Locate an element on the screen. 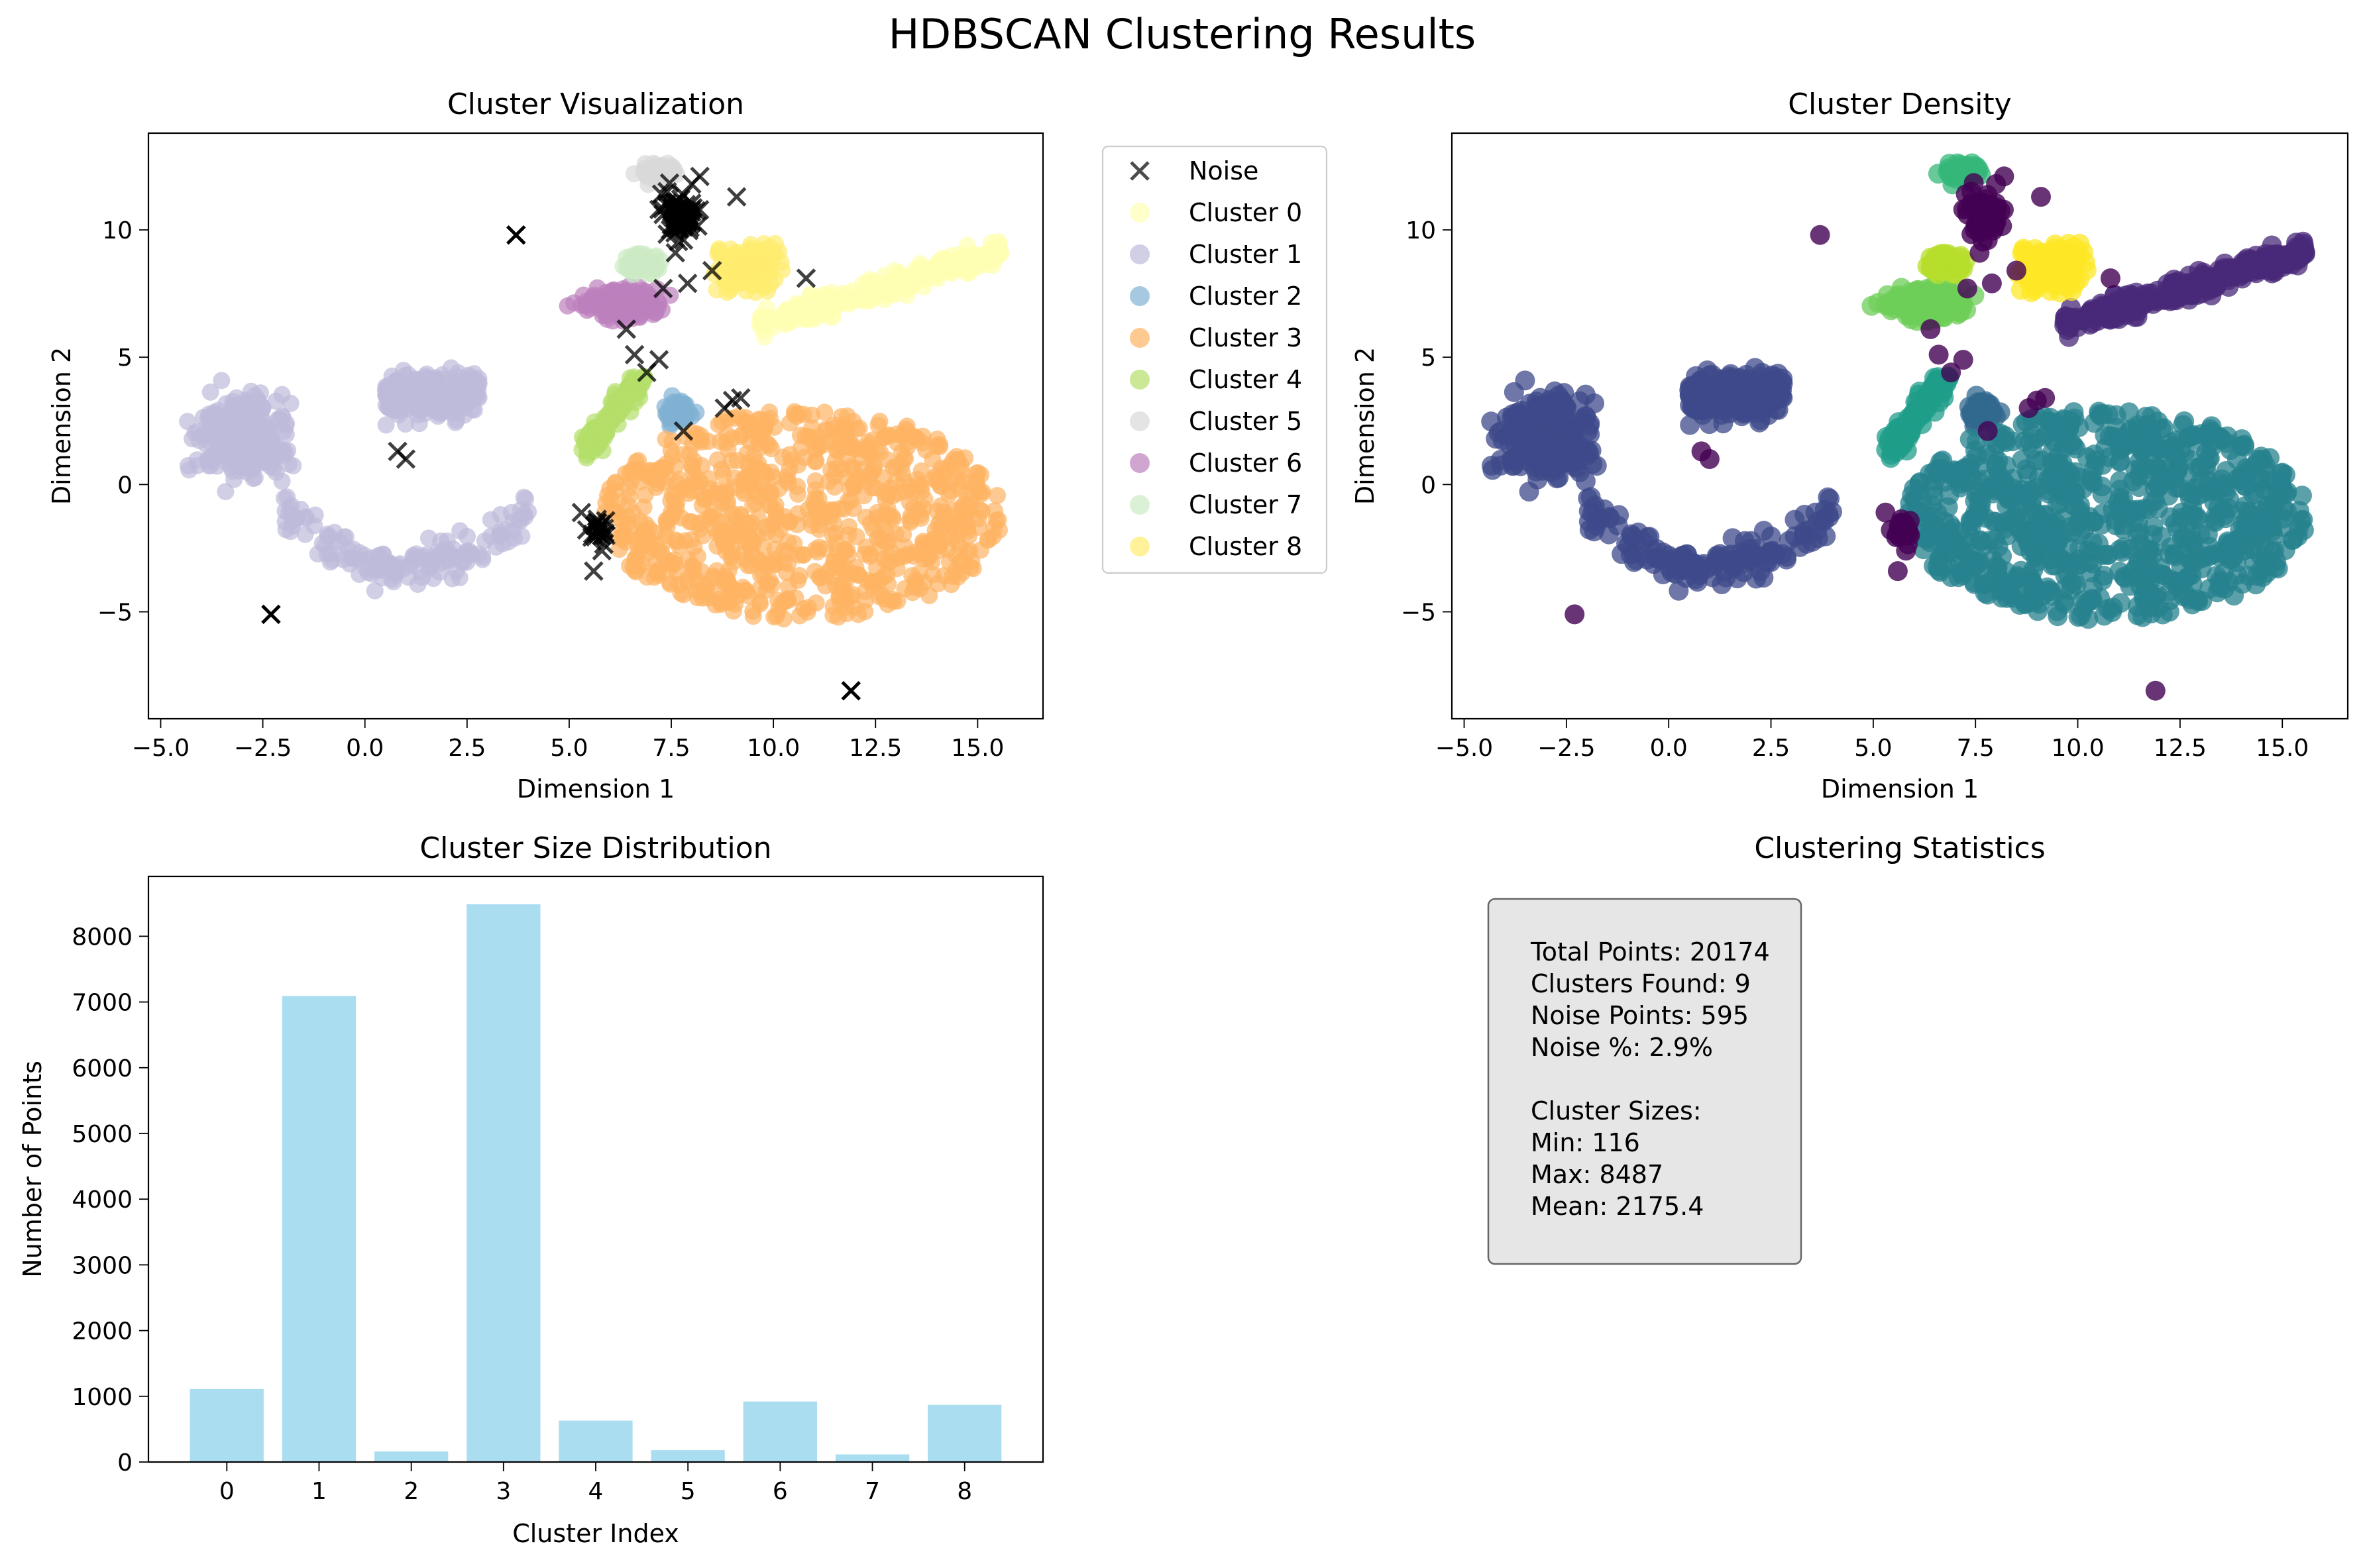 The image size is (2365, 1568). legend-label: Cluster 1 is located at coordinates (1245, 254).